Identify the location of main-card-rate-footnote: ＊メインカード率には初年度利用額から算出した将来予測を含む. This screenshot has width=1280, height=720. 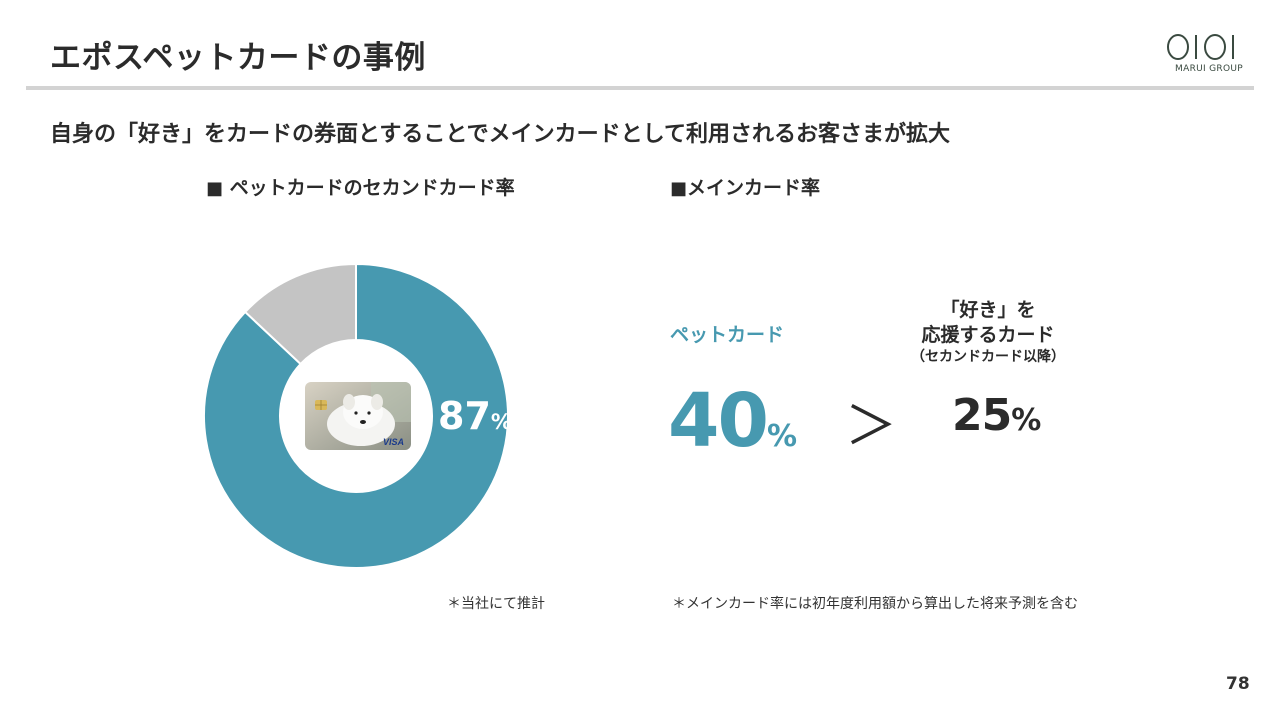
(875, 604).